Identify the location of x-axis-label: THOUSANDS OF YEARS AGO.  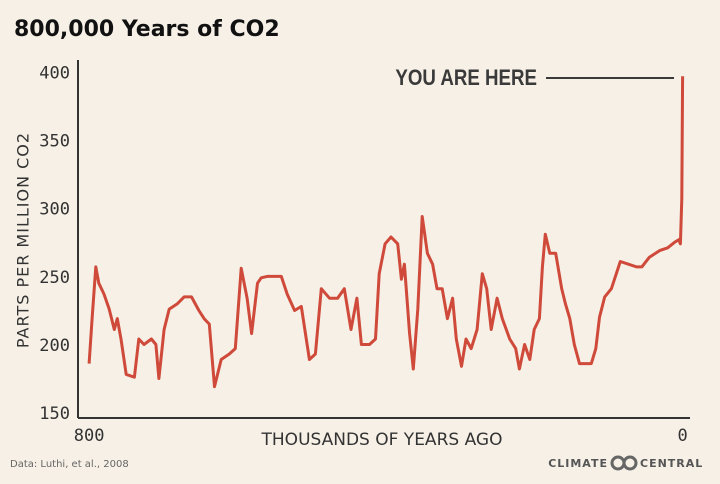
(382, 440).